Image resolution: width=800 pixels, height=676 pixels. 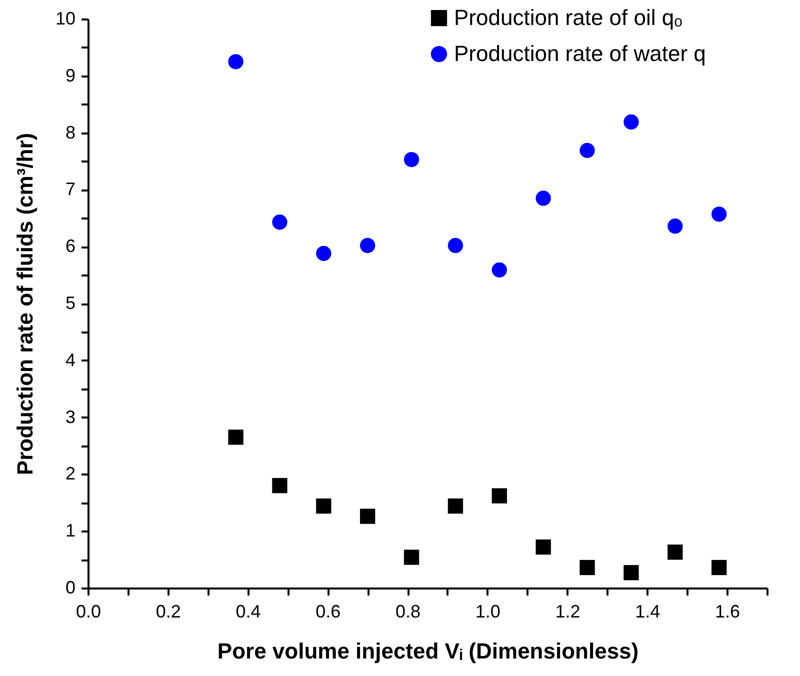 I want to click on y-tick-label: 0, so click(x=70, y=588).